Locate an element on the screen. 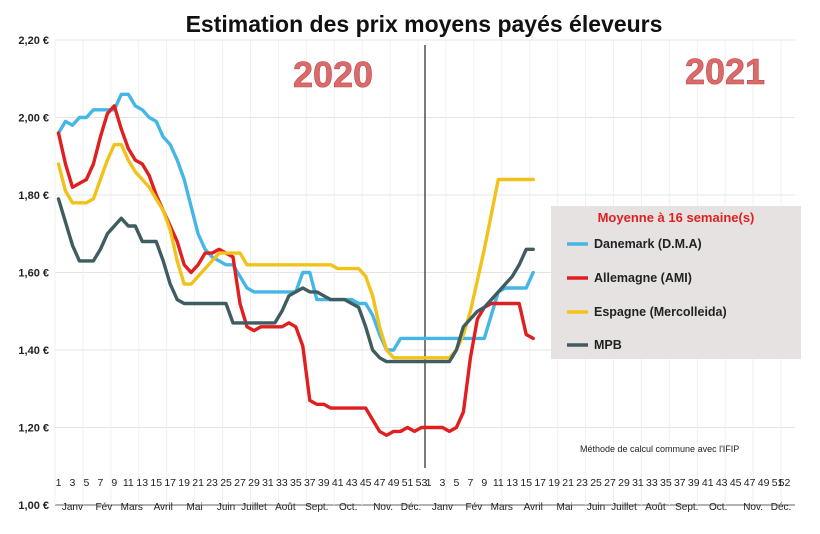  legend-label-1: Allemagne (AMI) is located at coordinates (643, 278).